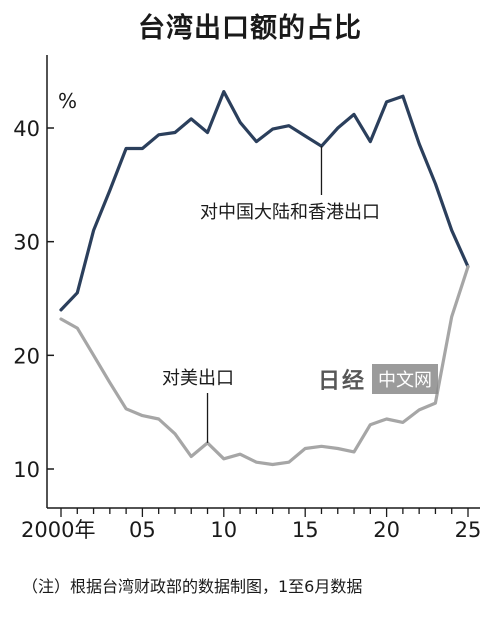  What do you see at coordinates (468, 530) in the screenshot?
I see `x-tick-label: 25` at bounding box center [468, 530].